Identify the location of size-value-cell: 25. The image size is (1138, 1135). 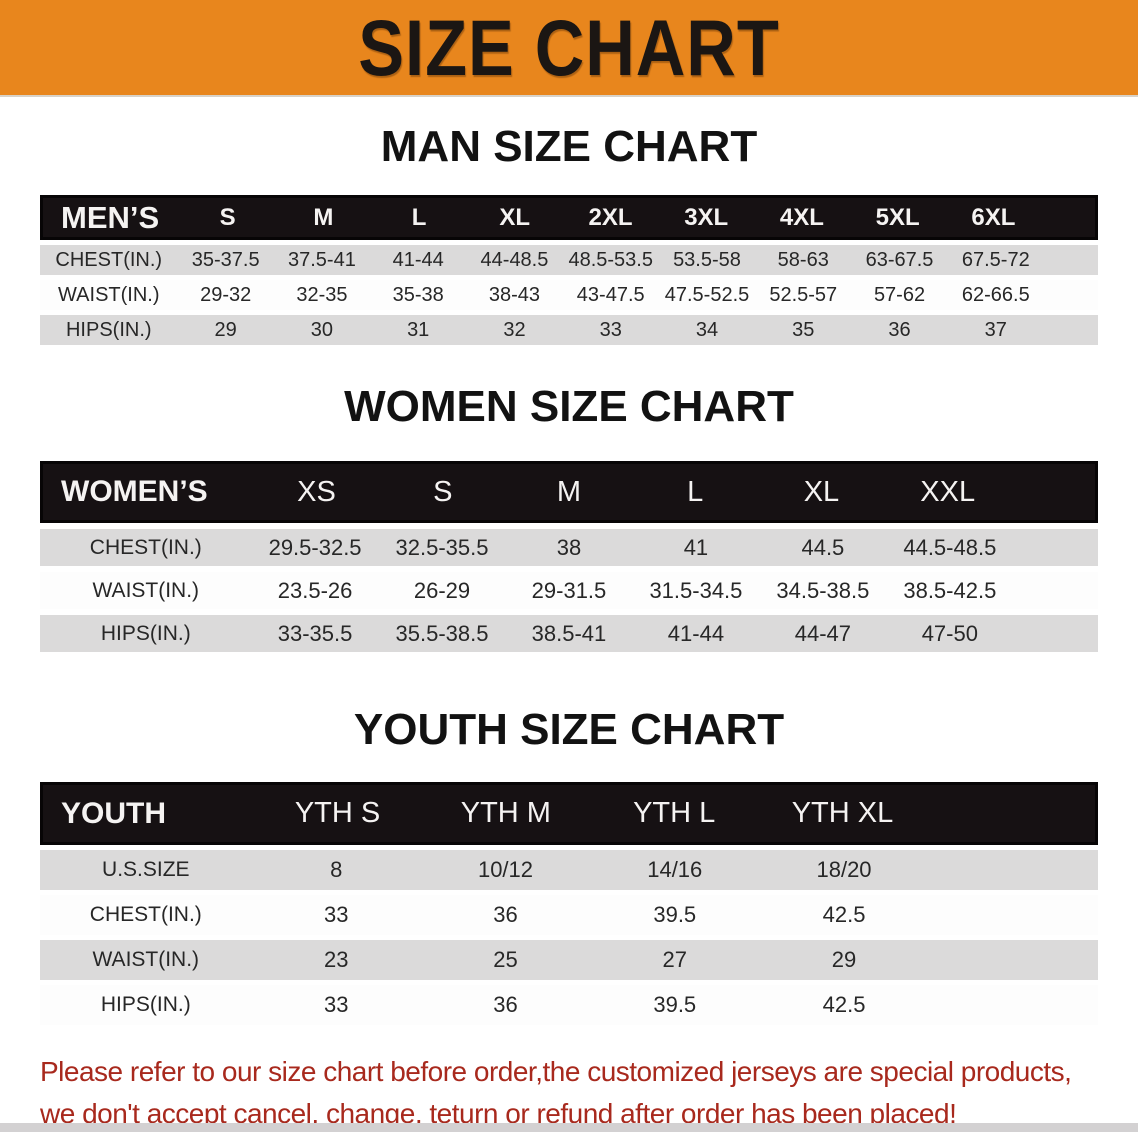
(505, 959).